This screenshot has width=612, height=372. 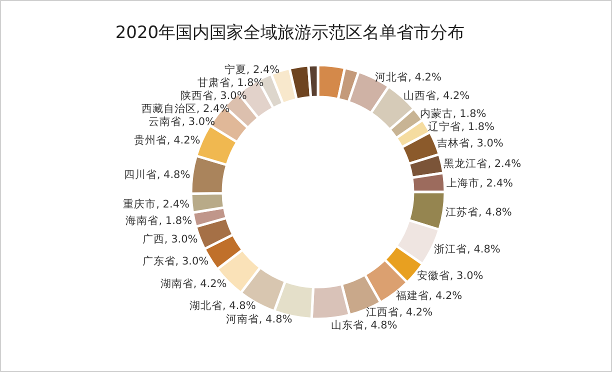 I want to click on slice-label: 湖南省, 4.2%, so click(x=193, y=283).